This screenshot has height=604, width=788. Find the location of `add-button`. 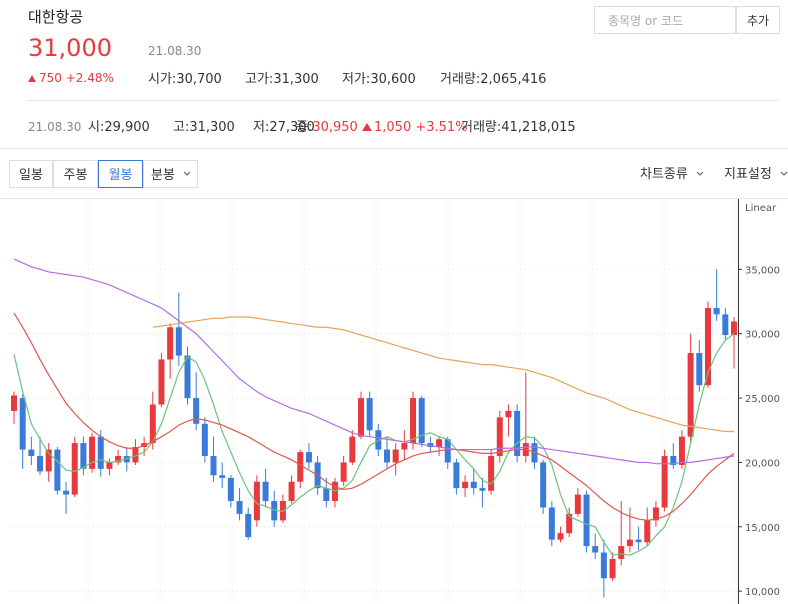

add-button is located at coordinates (758, 20).